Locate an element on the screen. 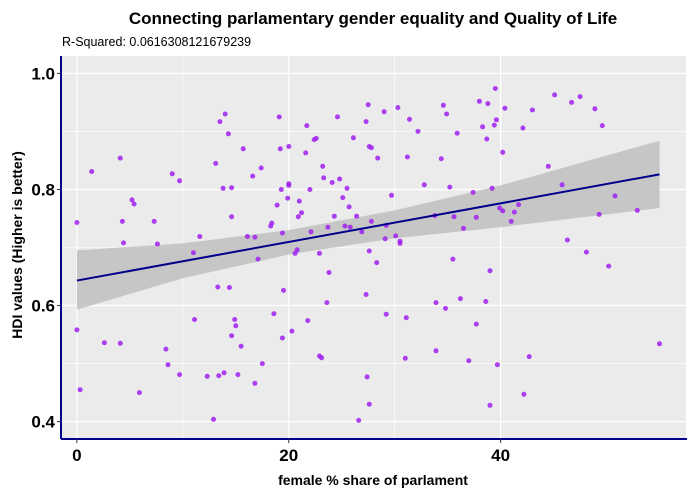 The height and width of the screenshot is (494, 694). x-tick-label: 40 is located at coordinates (500, 455).